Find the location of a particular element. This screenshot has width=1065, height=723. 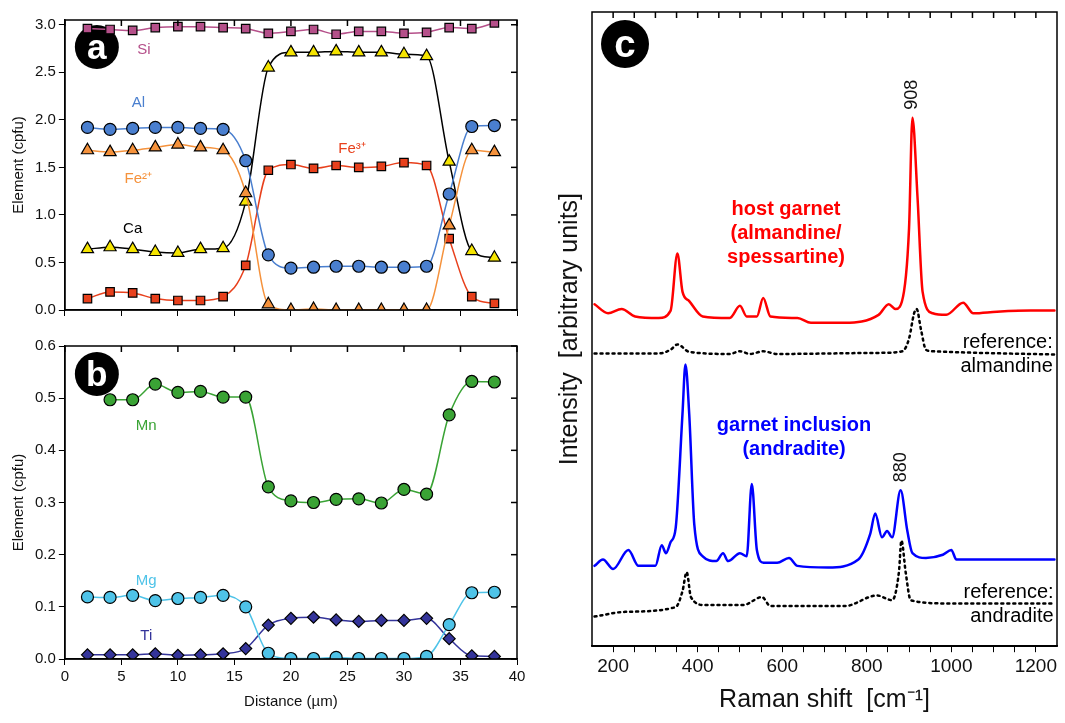

y-tick-label: 2.5 is located at coordinates (45, 71).